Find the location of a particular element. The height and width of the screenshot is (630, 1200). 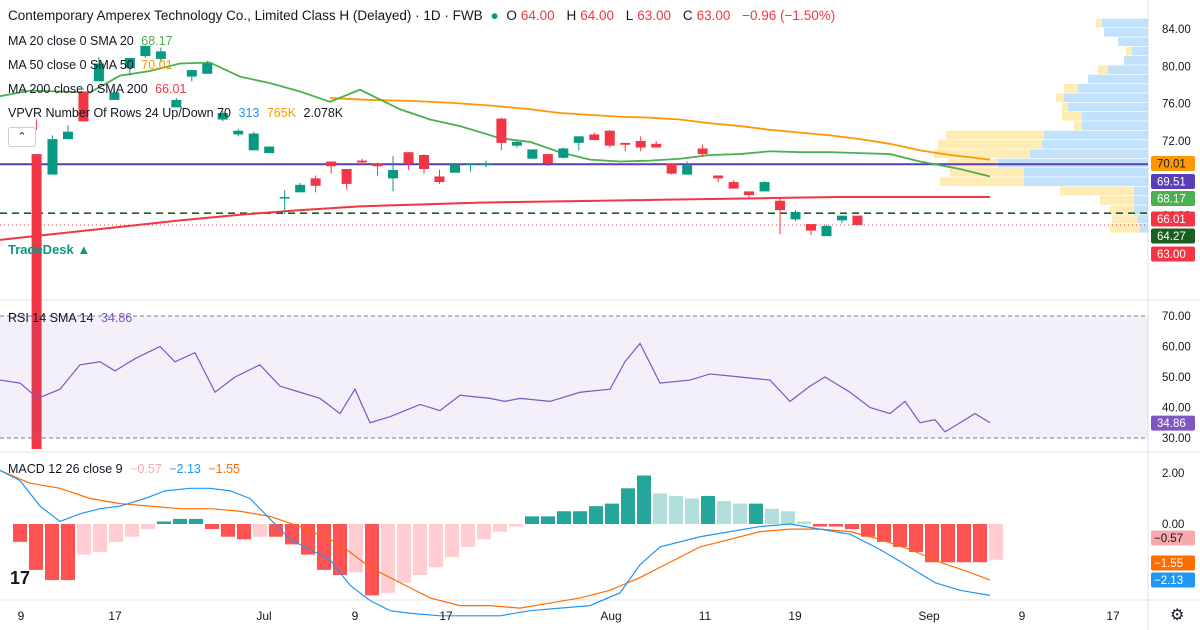

price-change: −0.96 (−1.50%) is located at coordinates (788, 15).